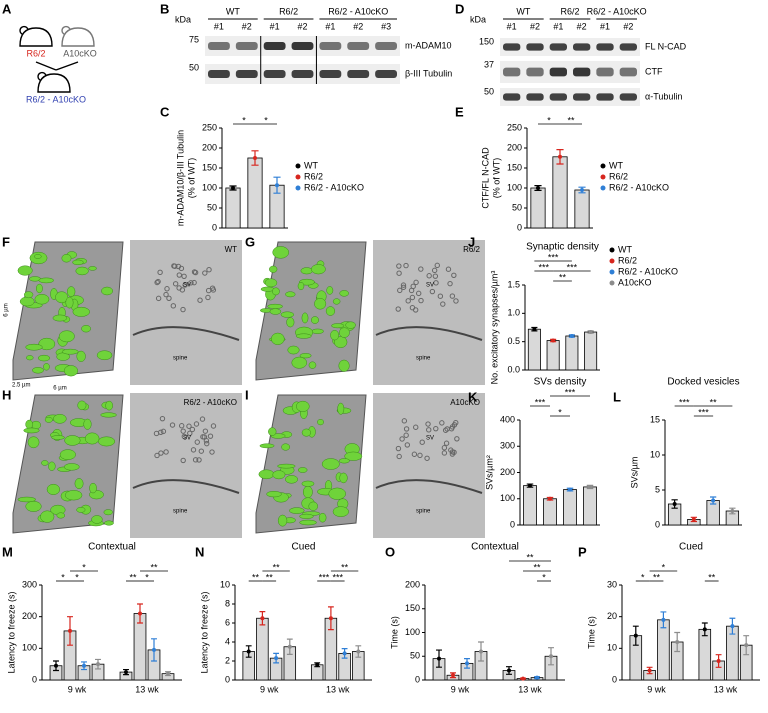 This screenshot has height=713, width=768. What do you see at coordinates (471, 249) in the screenshot?
I see `em-label: R6/2` at bounding box center [471, 249].